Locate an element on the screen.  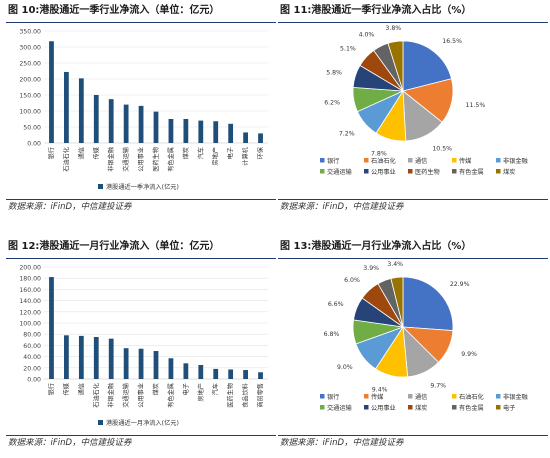
figure-13-source: 数据来源：iFinD，中信建投证券 is located at coordinates (413, 442).